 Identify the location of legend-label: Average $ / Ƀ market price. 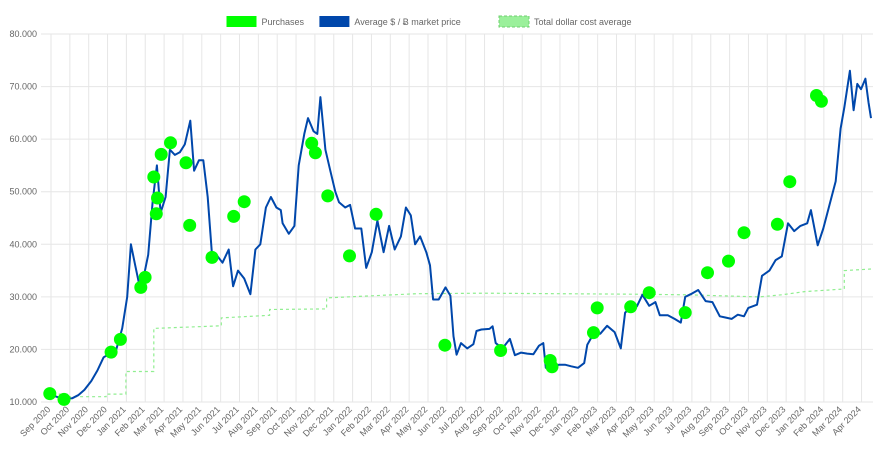
(407, 22).